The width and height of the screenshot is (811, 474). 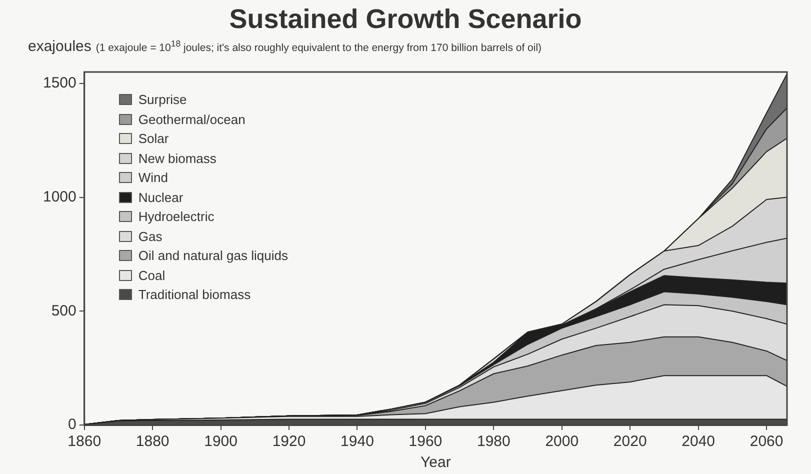 What do you see at coordinates (59, 197) in the screenshot?
I see `y-tick-label: 1000` at bounding box center [59, 197].